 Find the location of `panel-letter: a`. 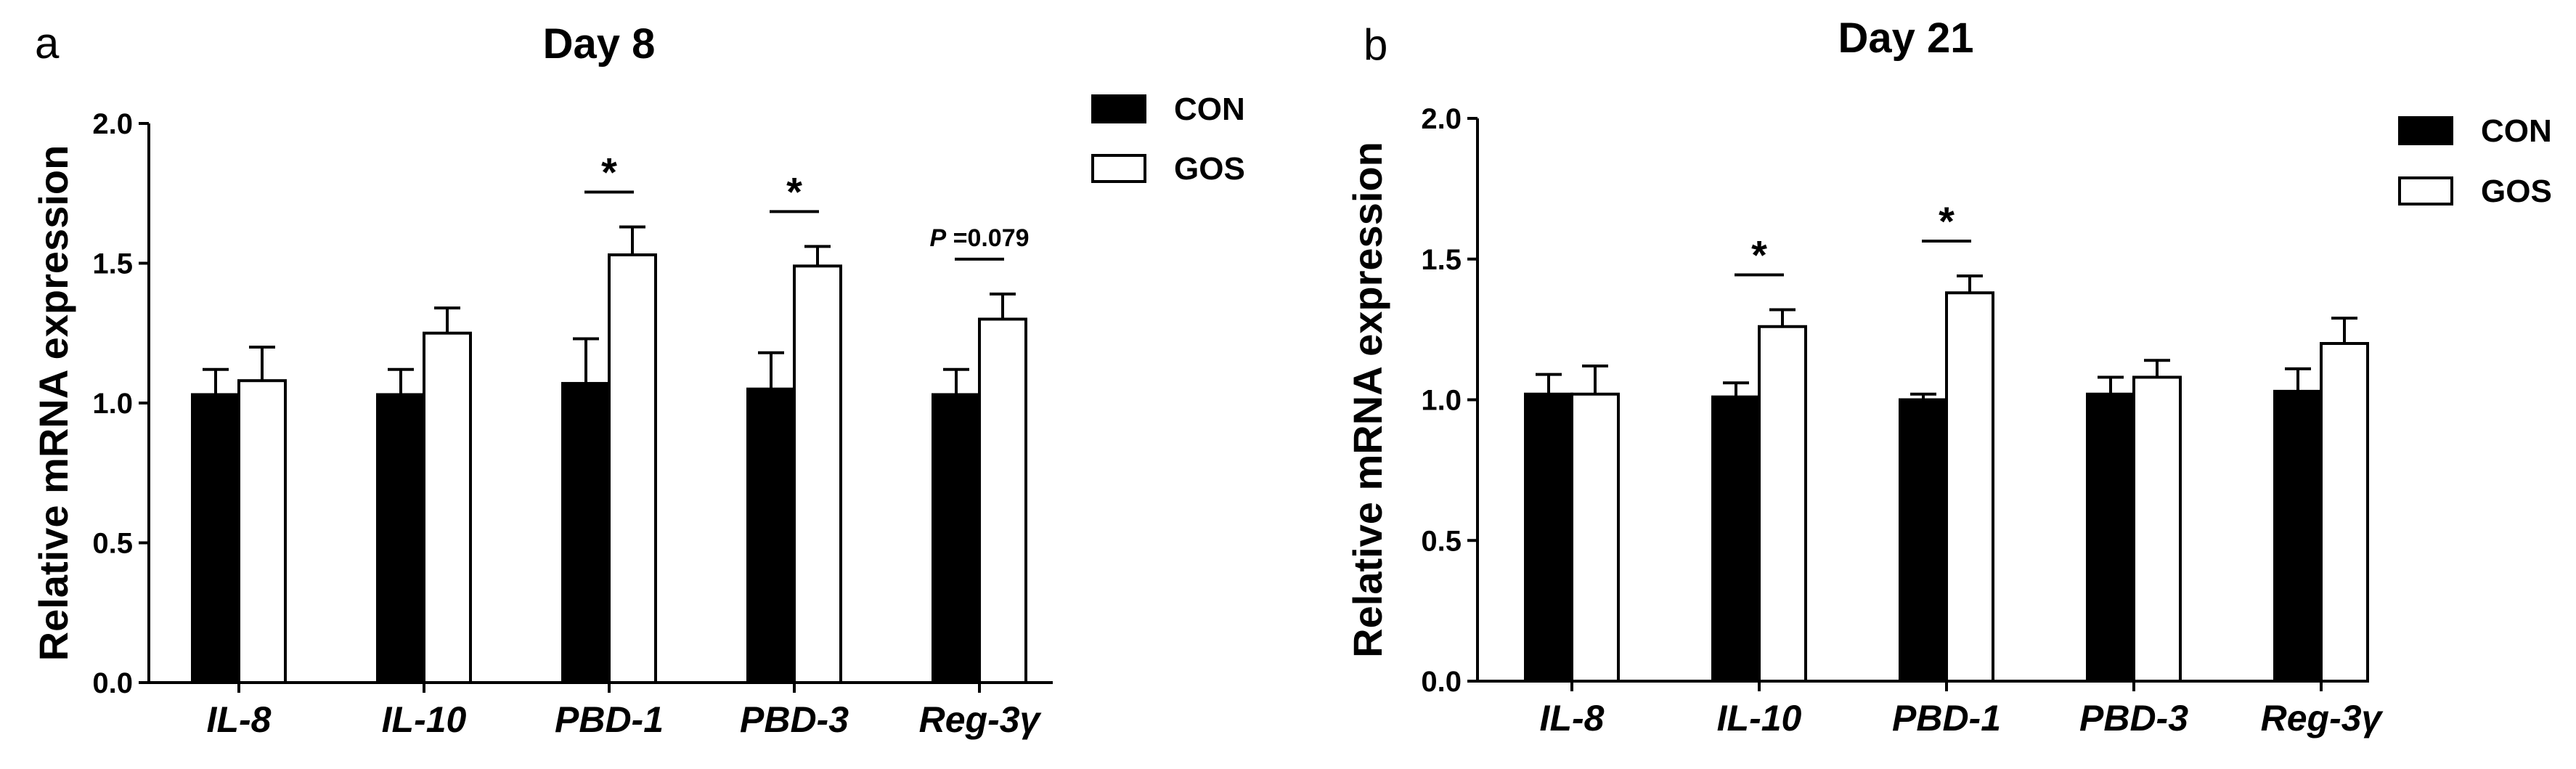

panel-letter: a is located at coordinates (47, 43).